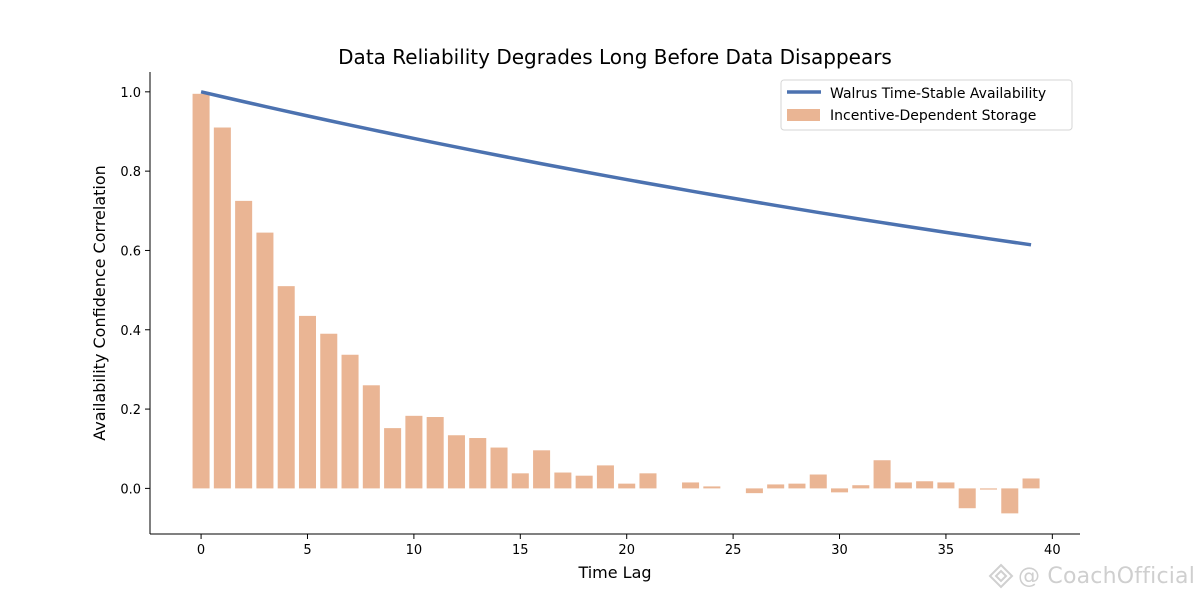 This screenshot has height=600, width=1200. What do you see at coordinates (1001, 576) in the screenshot?
I see `watermark-logo-icon` at bounding box center [1001, 576].